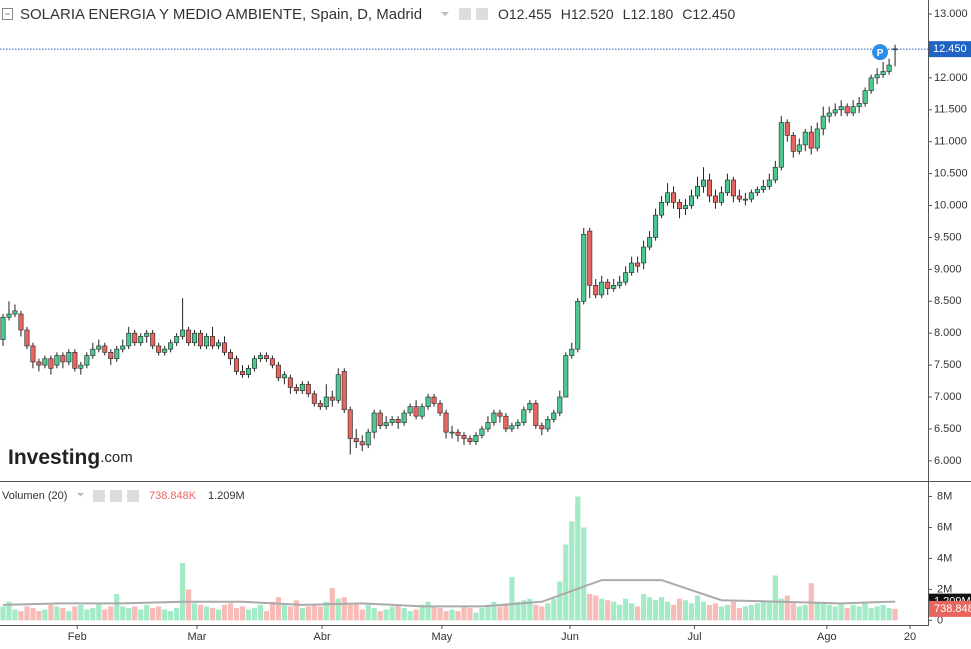 This screenshot has height=649, width=971. I want to click on x-tick-label: Jul, so click(694, 637).